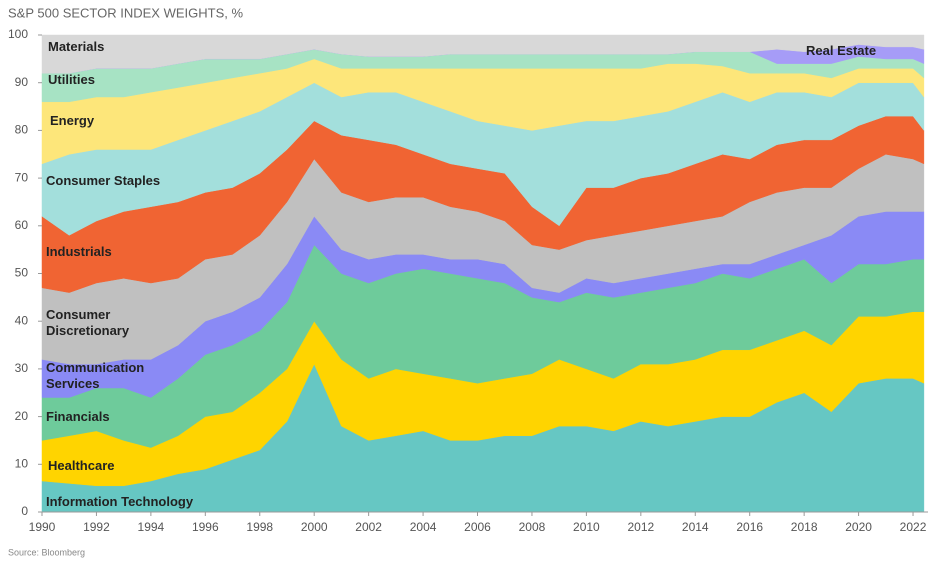  I want to click on x-tick-label: 1990, so click(42, 527).